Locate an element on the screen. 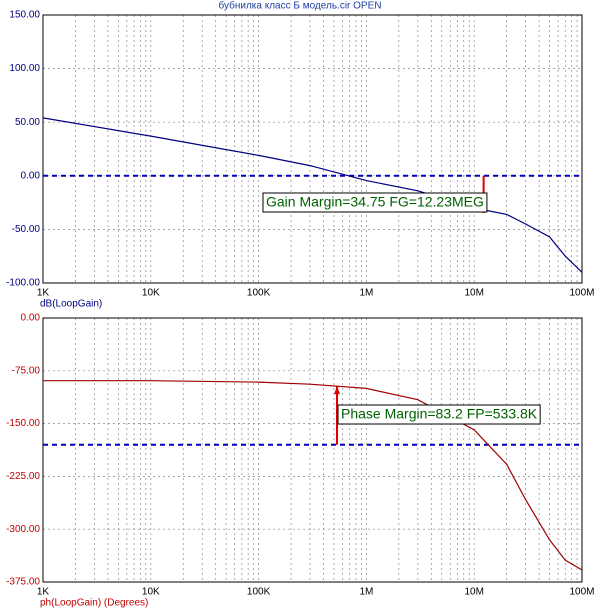 The height and width of the screenshot is (613, 594). y-tick-label: -300.00 is located at coordinates (23, 529).